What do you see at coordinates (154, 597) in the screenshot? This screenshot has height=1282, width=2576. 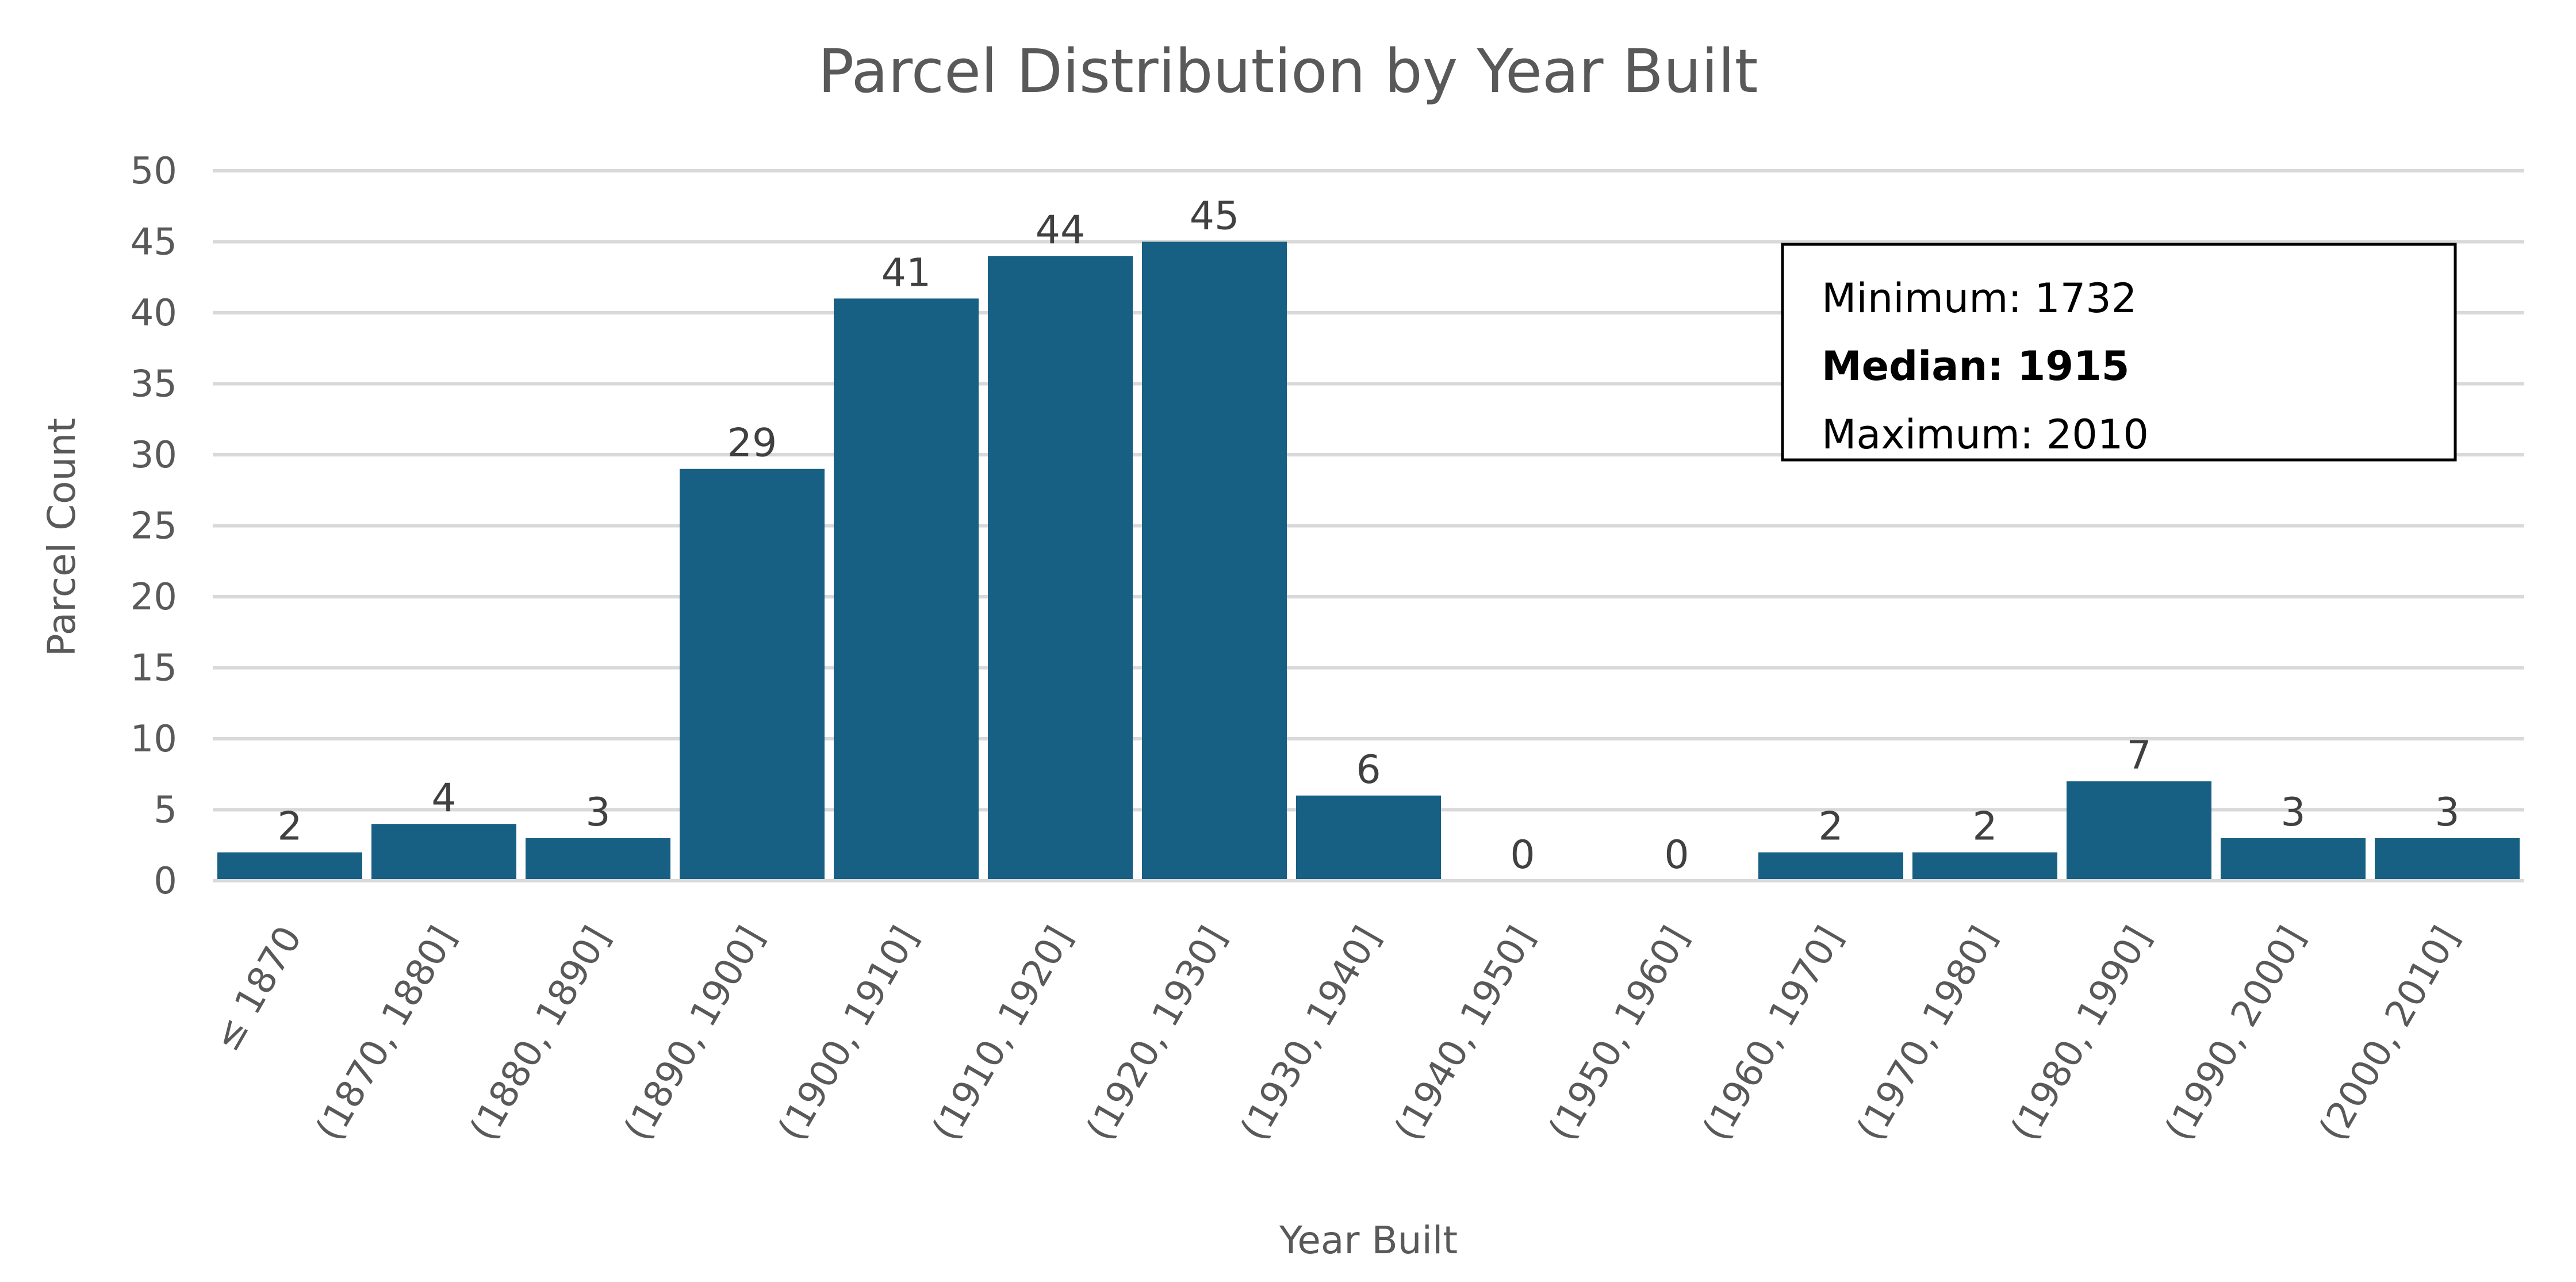 I see `y-tick-label: 20` at bounding box center [154, 597].